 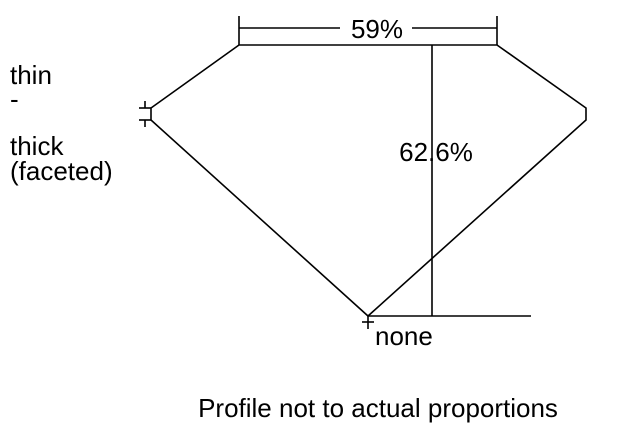 What do you see at coordinates (61, 171) in the screenshot?
I see `girdle-label-line-4: (faceted)` at bounding box center [61, 171].